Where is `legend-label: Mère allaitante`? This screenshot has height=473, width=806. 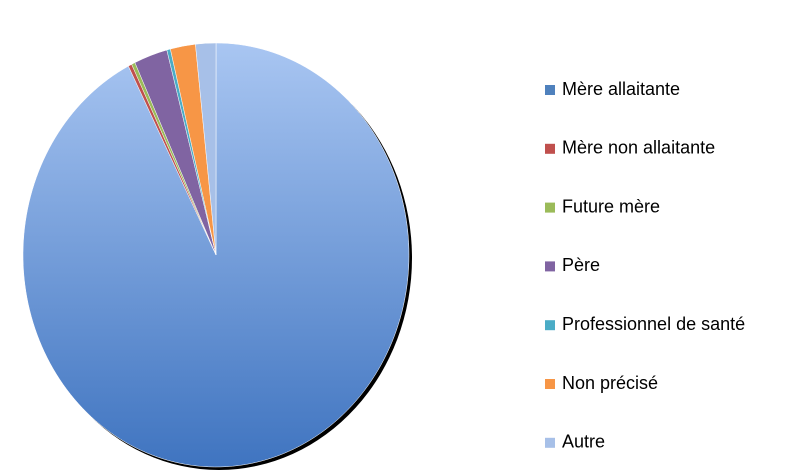
legend-label: Mère allaitante is located at coordinates (621, 89).